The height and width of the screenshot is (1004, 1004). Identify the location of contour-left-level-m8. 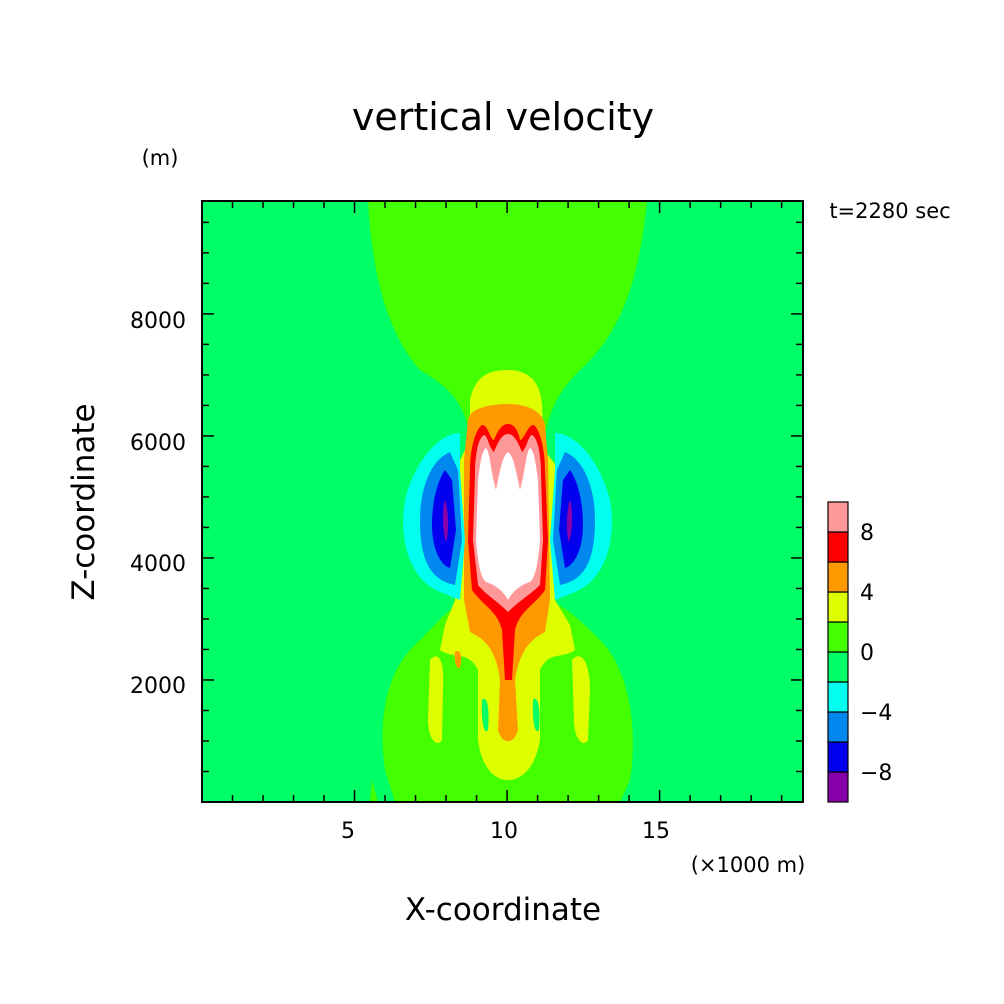
(445, 521).